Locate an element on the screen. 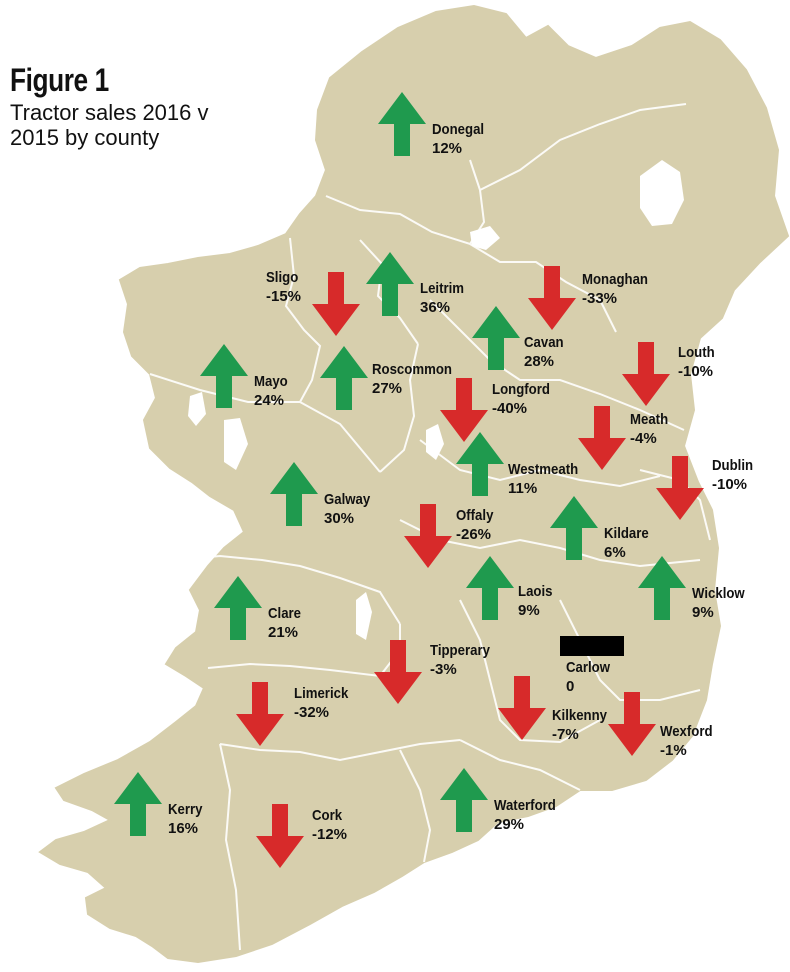  clare-change: 21% is located at coordinates (283, 632).